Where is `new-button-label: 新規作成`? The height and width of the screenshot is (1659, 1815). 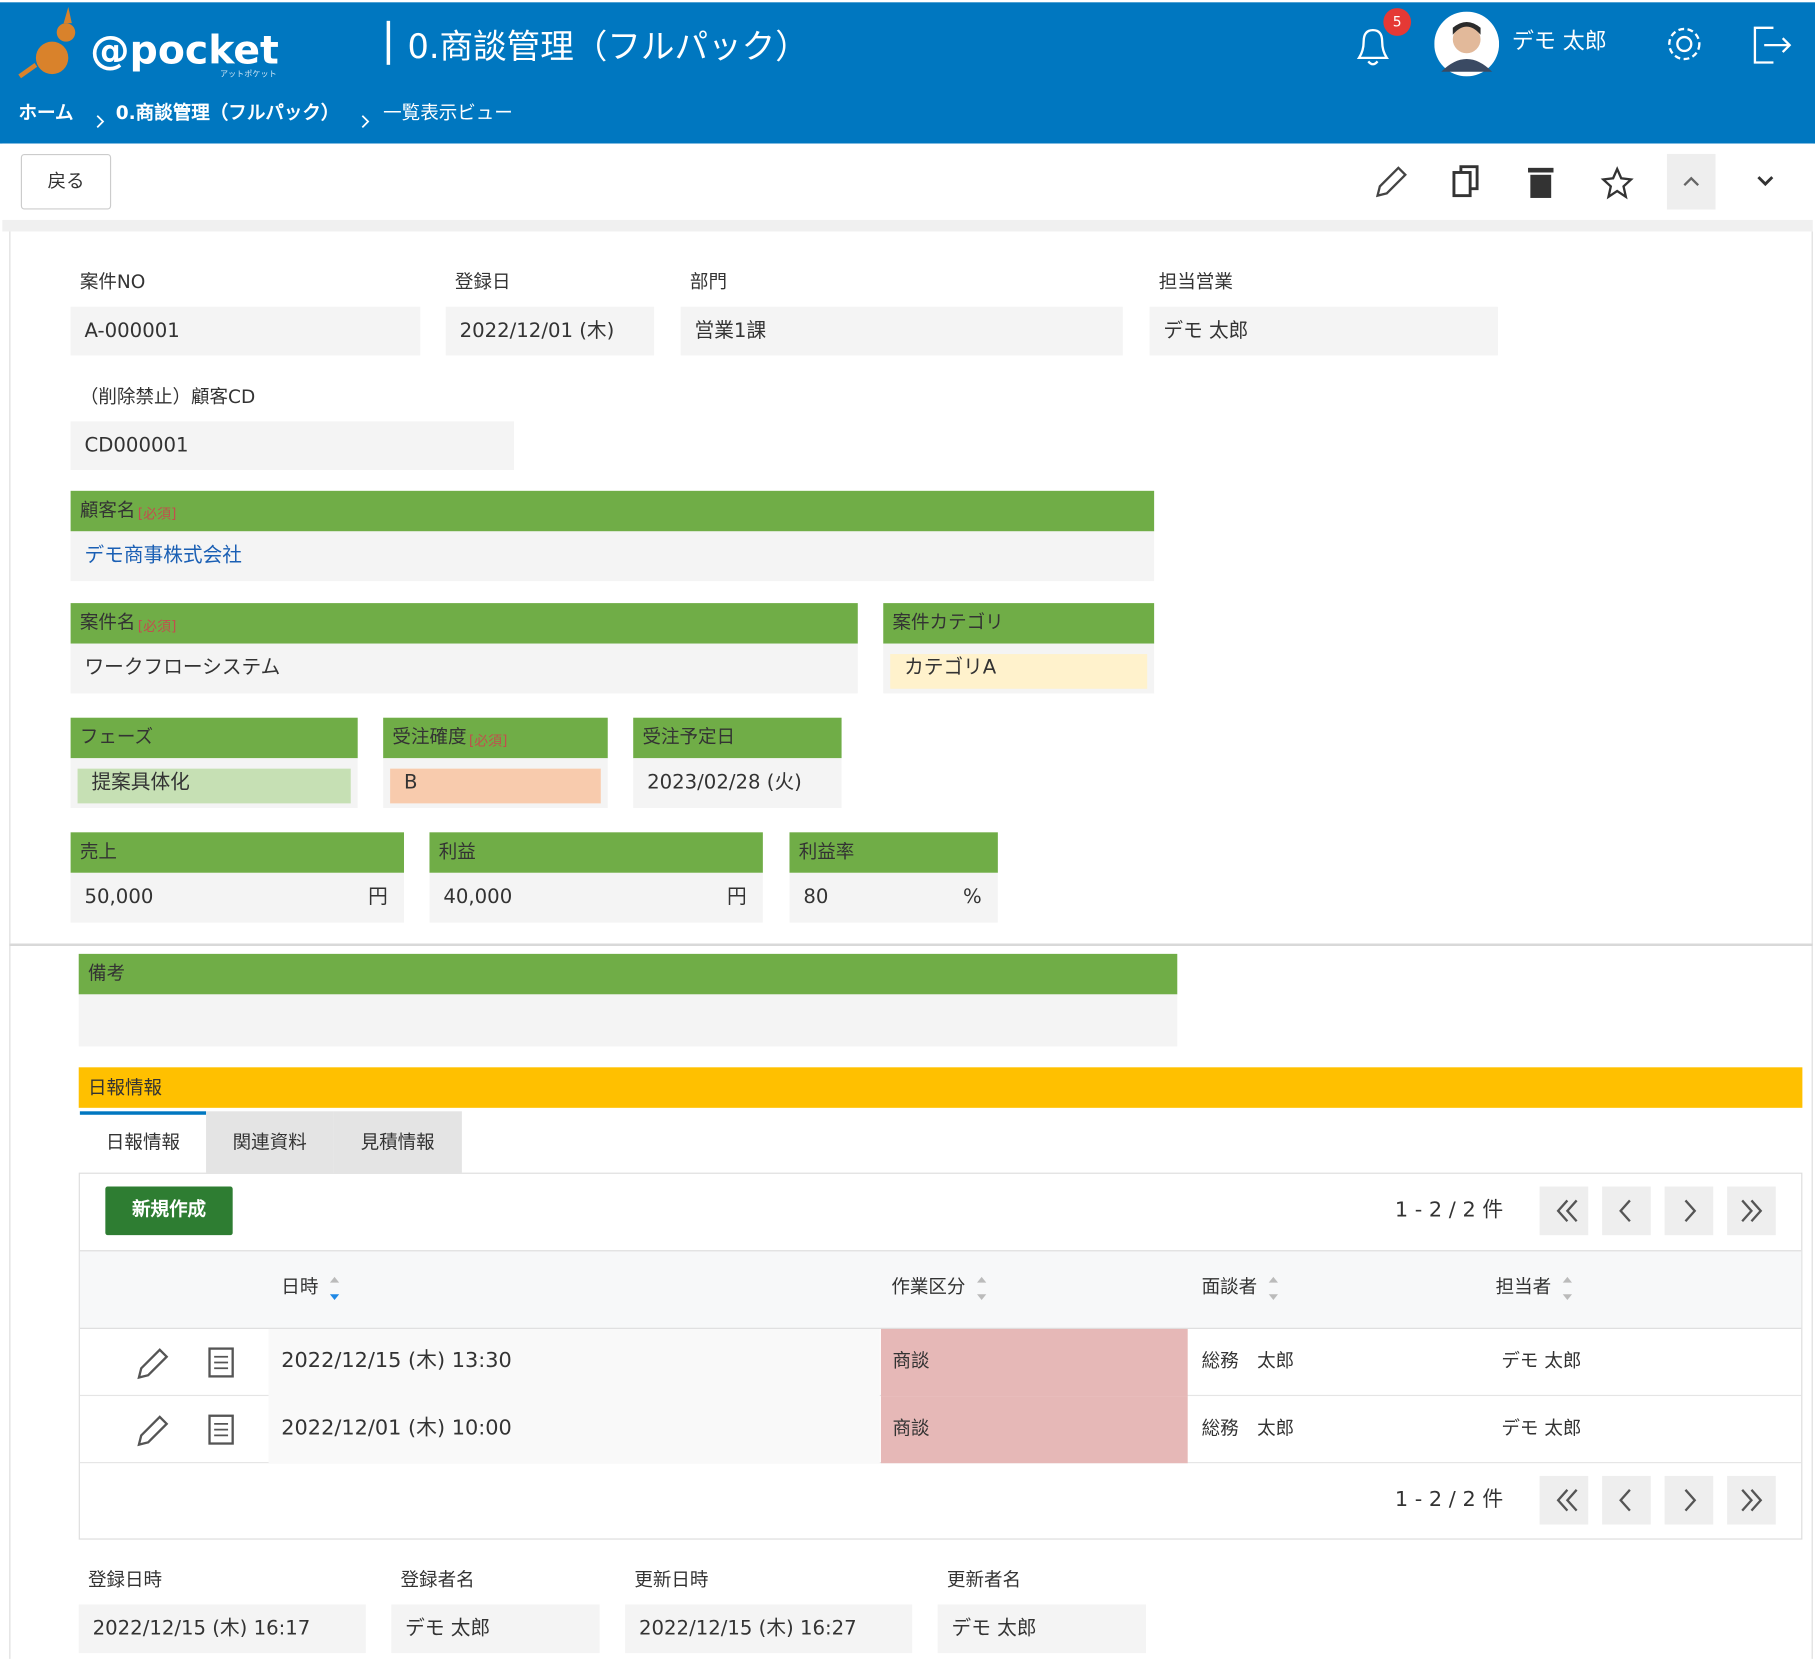 new-button-label: 新規作成 is located at coordinates (169, 1209).